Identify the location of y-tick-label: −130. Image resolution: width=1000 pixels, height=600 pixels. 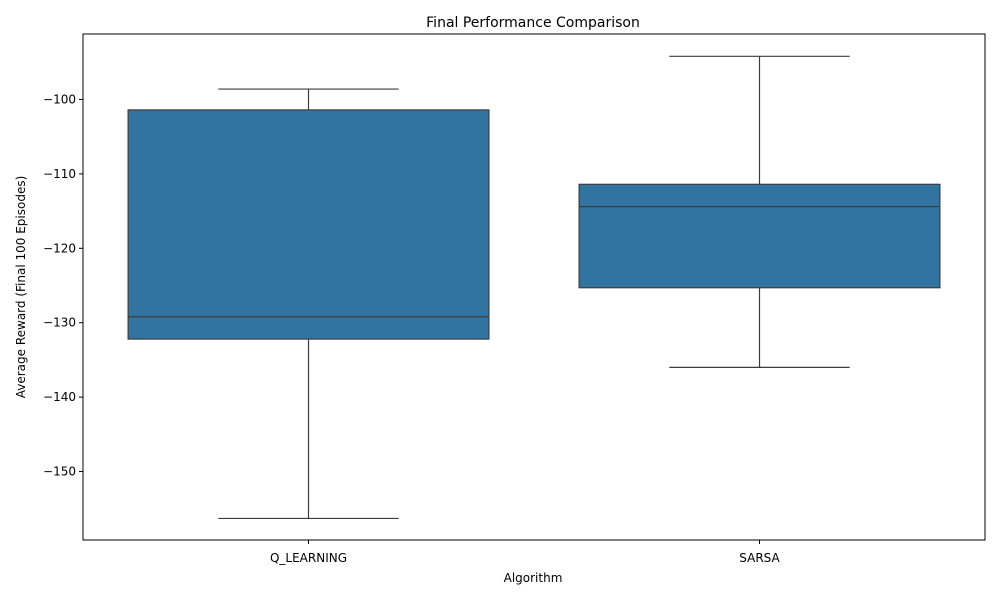
(59, 323).